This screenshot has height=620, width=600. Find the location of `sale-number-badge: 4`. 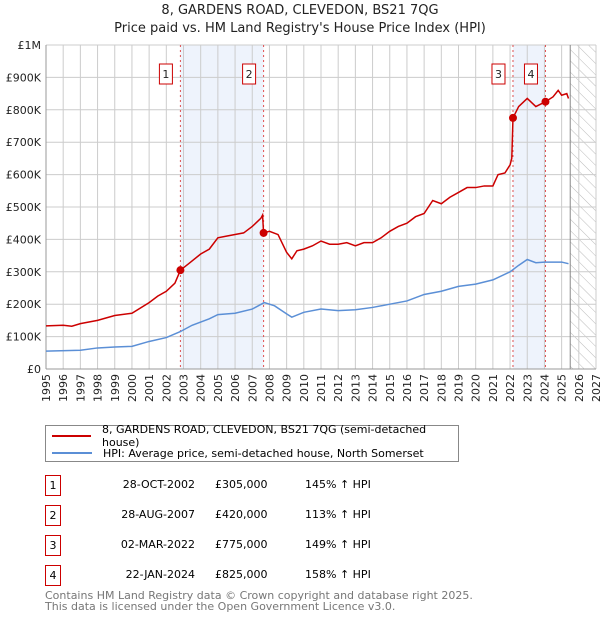

sale-number-badge: 4 is located at coordinates (53, 575).